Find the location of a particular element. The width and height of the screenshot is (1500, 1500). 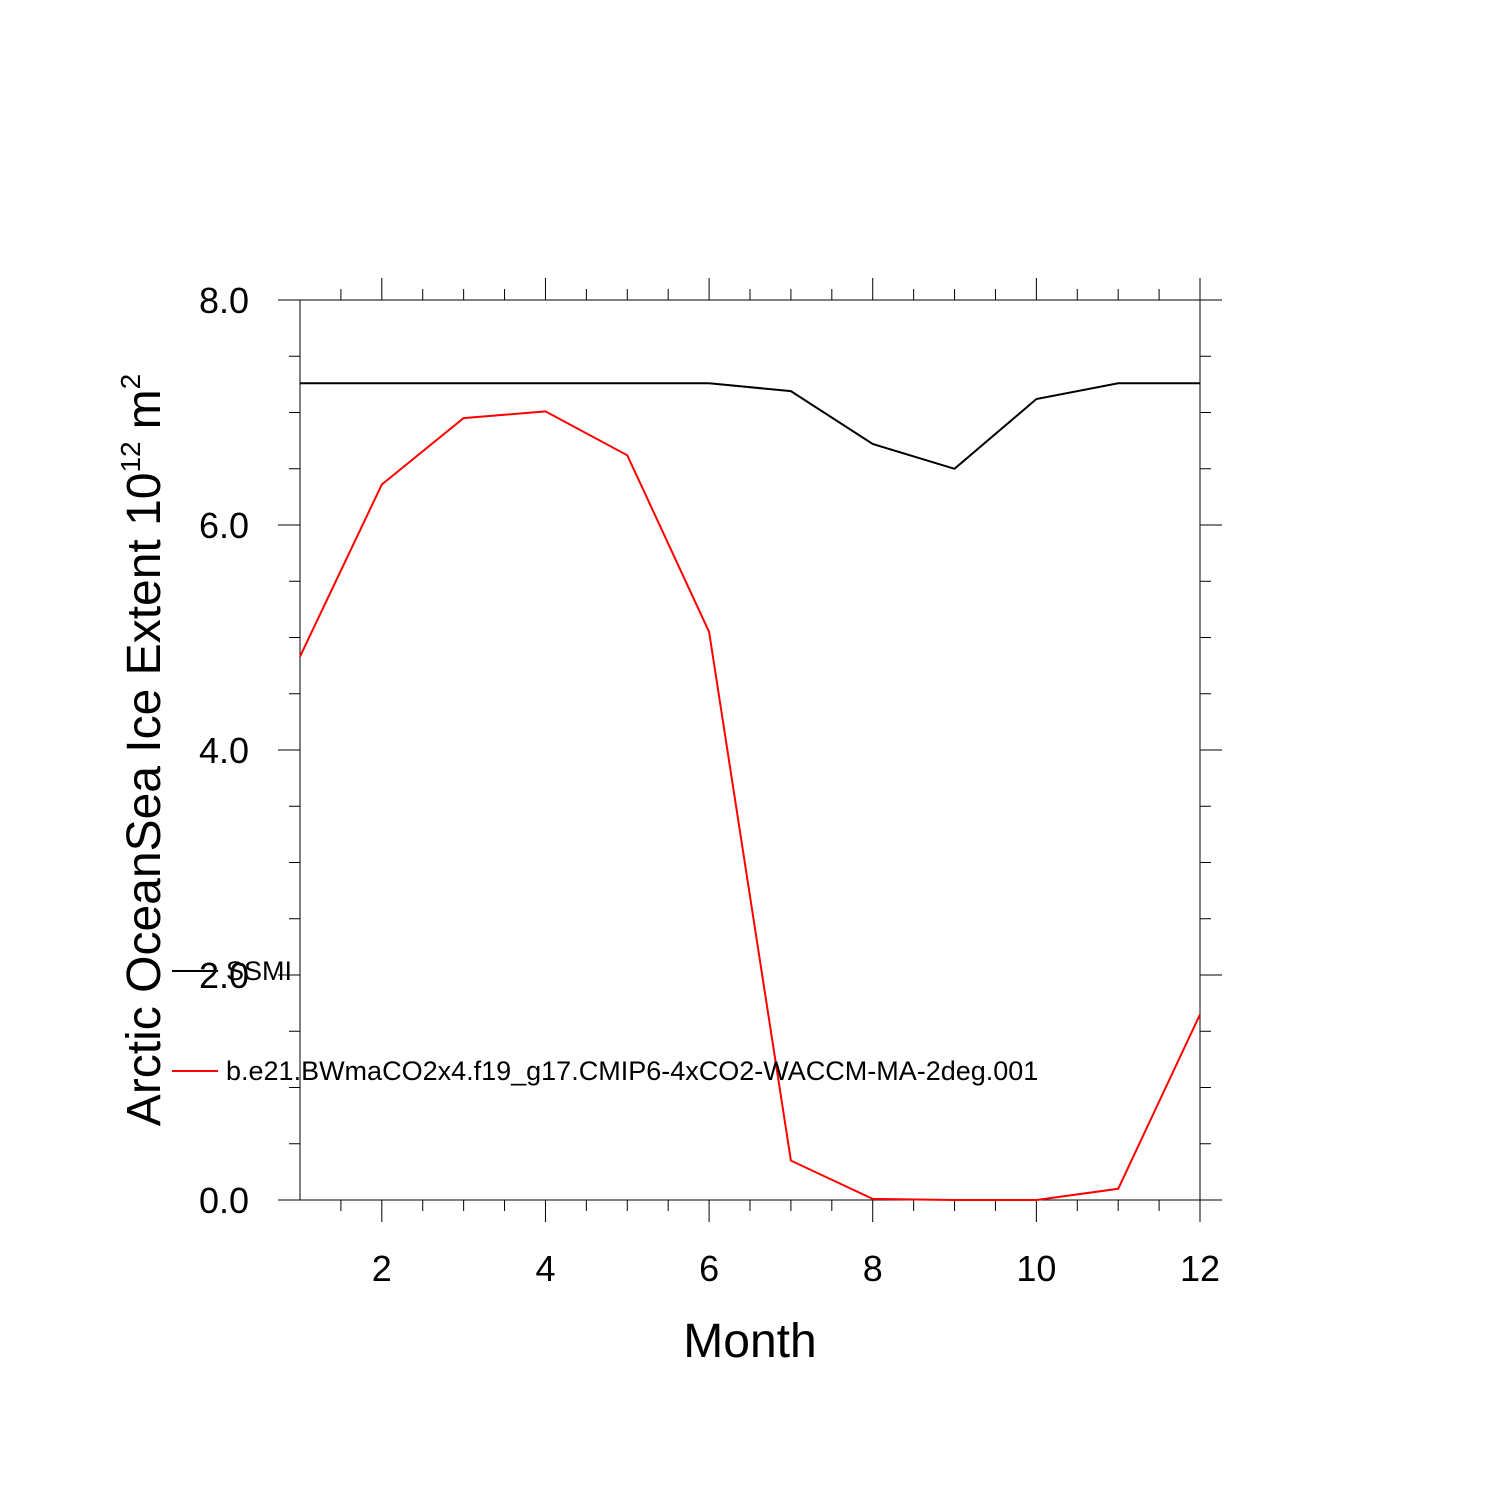

x-tick-label: 12 is located at coordinates (1200, 1268).